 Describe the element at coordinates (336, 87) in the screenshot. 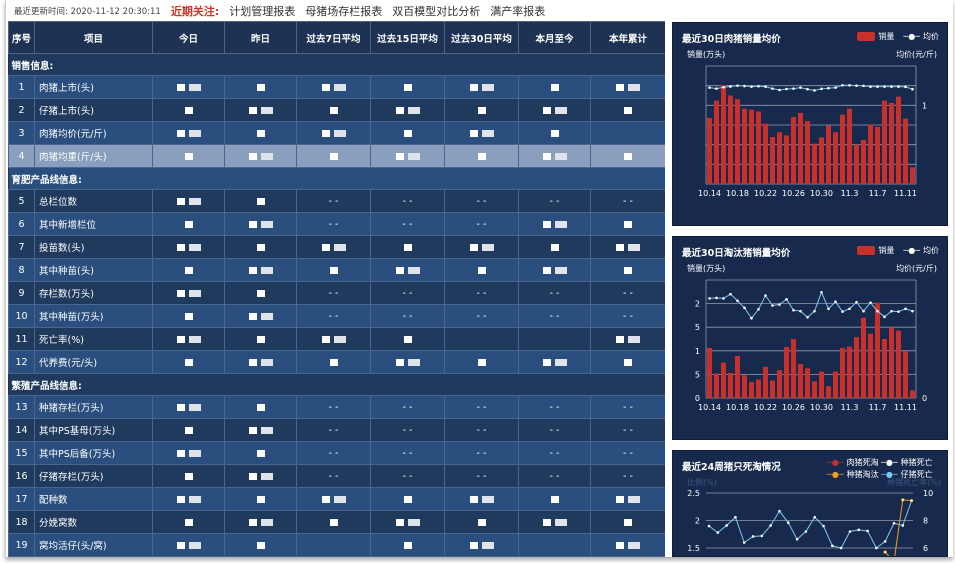

I see `table-row: 1 肉猪上市(头)` at that location.